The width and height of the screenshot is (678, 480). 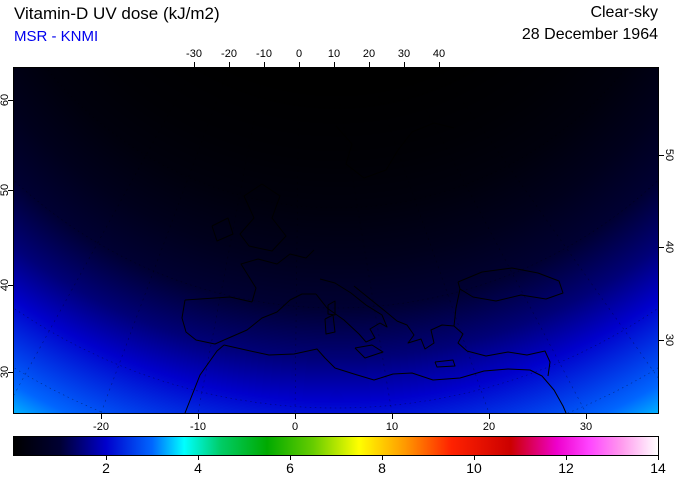 I want to click on coastline-britain, so click(x=263, y=217).